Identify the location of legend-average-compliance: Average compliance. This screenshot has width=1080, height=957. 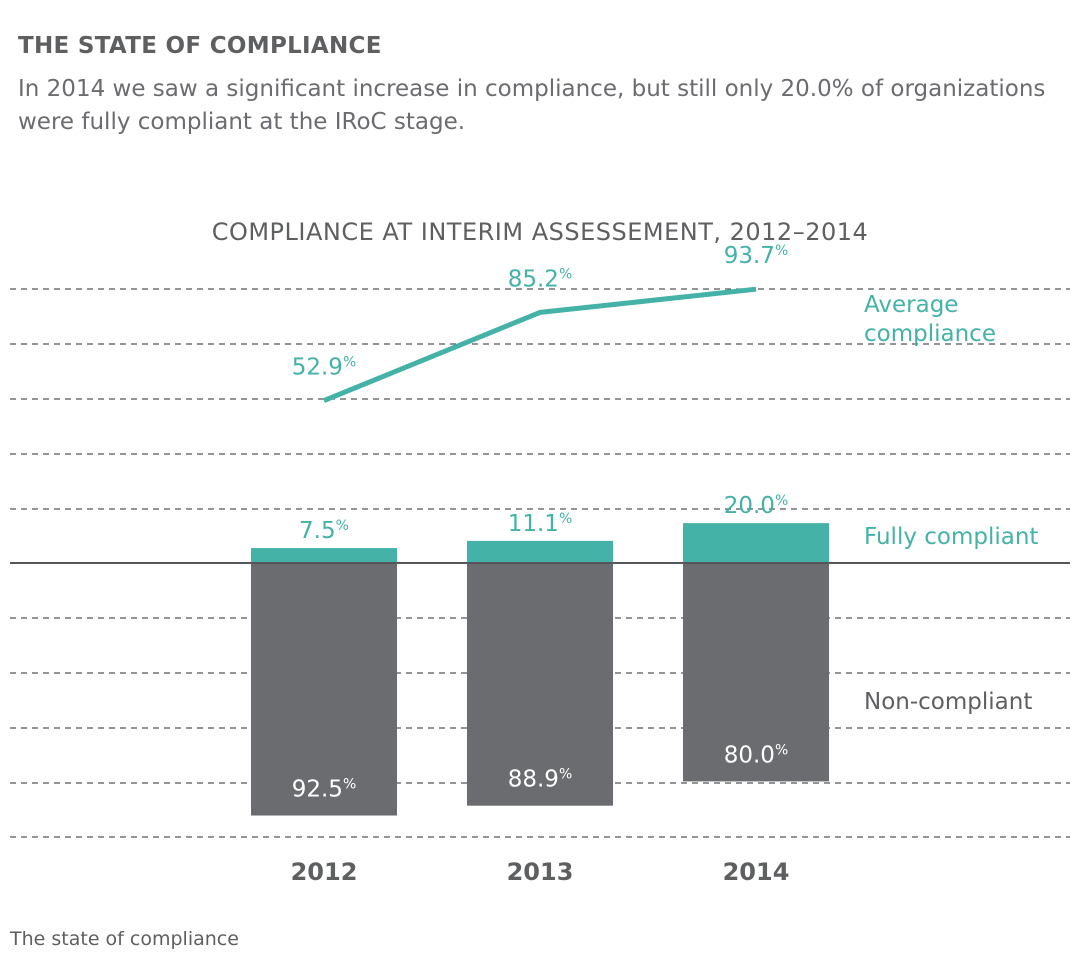
(930, 319).